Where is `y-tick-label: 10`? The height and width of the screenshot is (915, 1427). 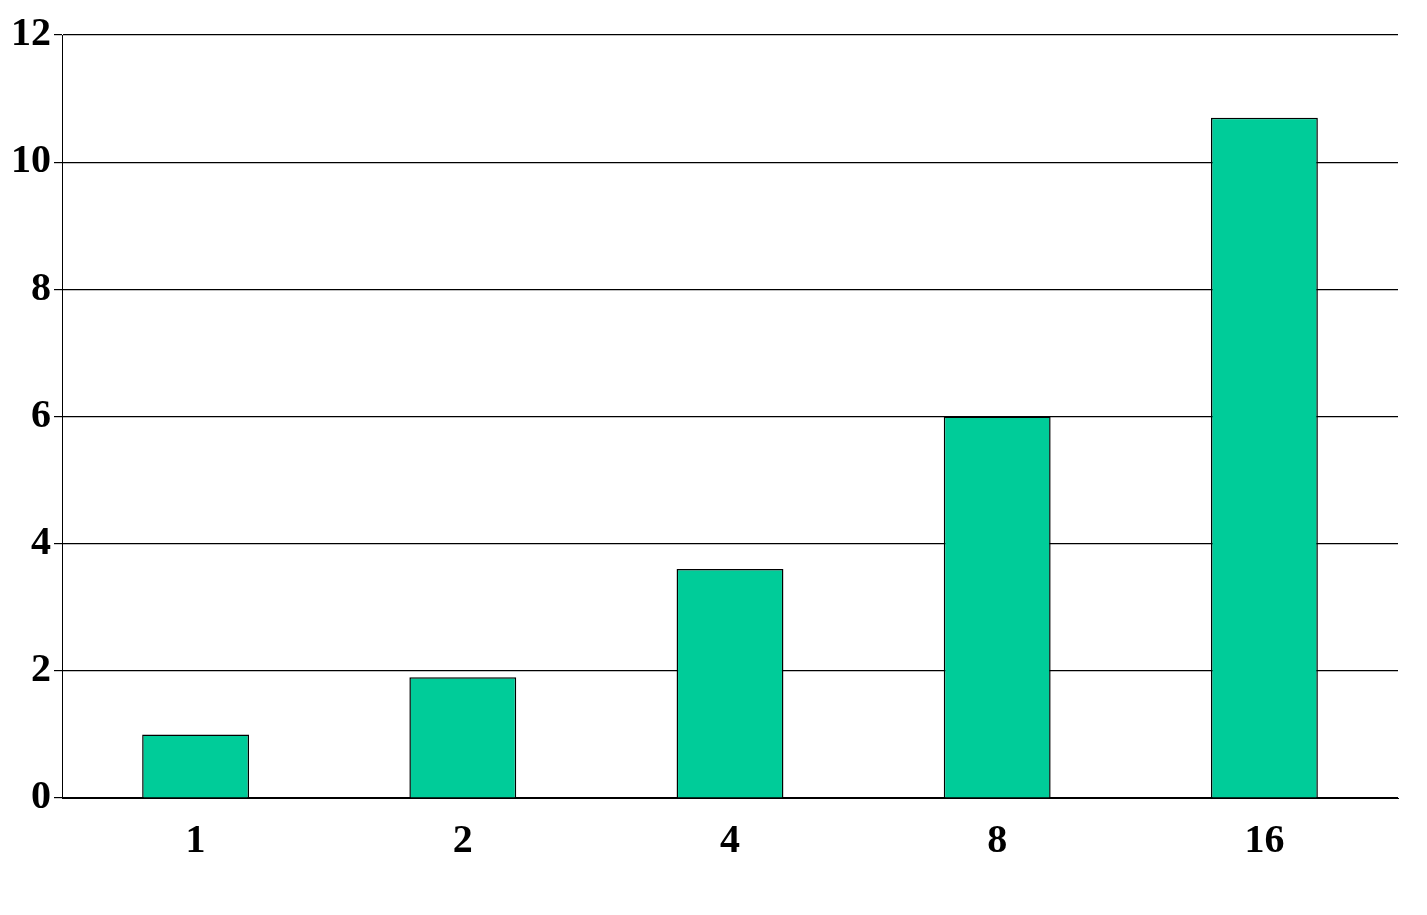 y-tick-label: 10 is located at coordinates (31, 159).